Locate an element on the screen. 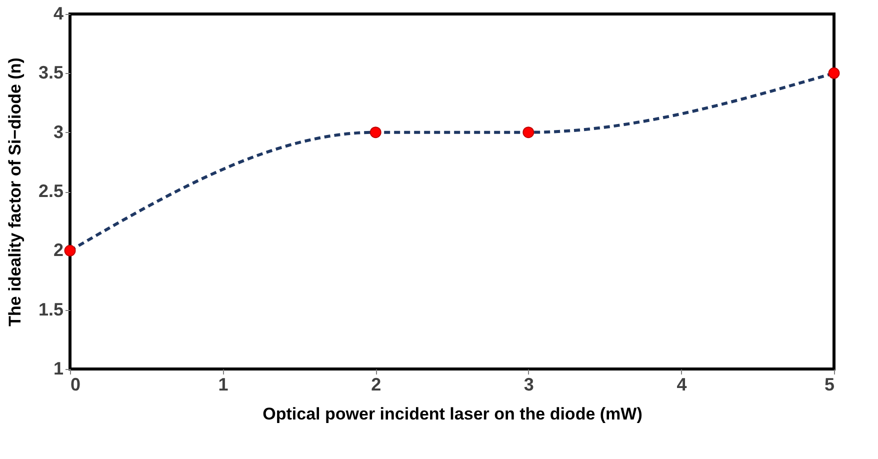 The width and height of the screenshot is (878, 459). x-tick-label: 4 is located at coordinates (681, 384).